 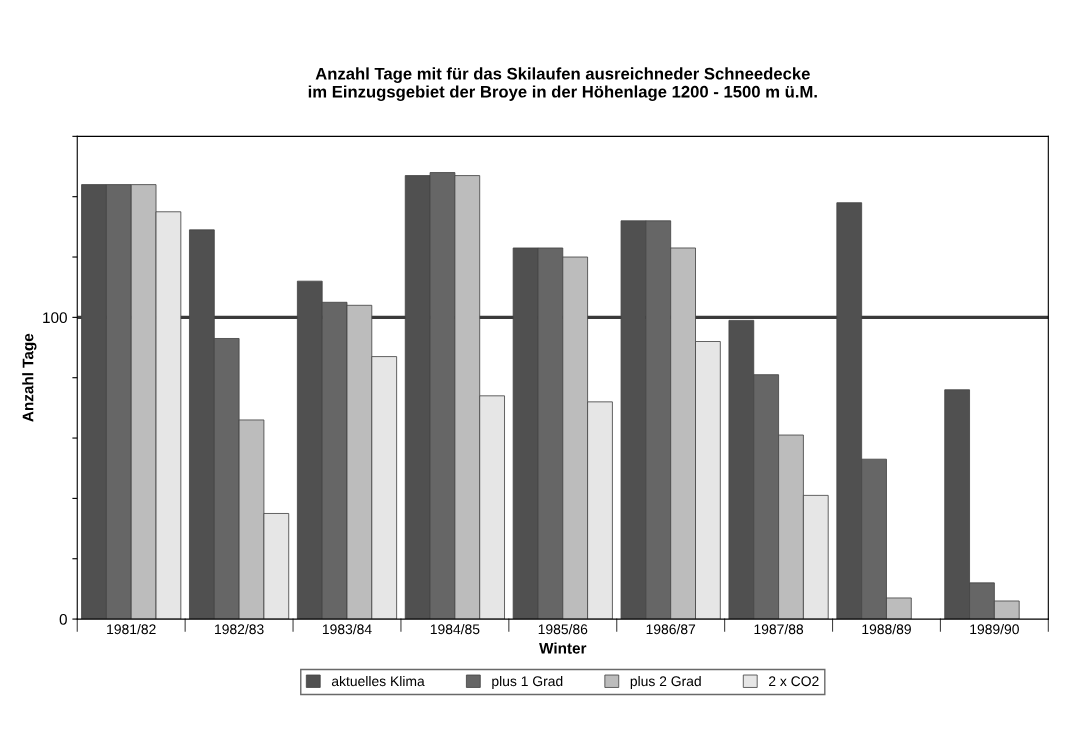 I want to click on legend-label: 2 x CO2, so click(x=794, y=681).